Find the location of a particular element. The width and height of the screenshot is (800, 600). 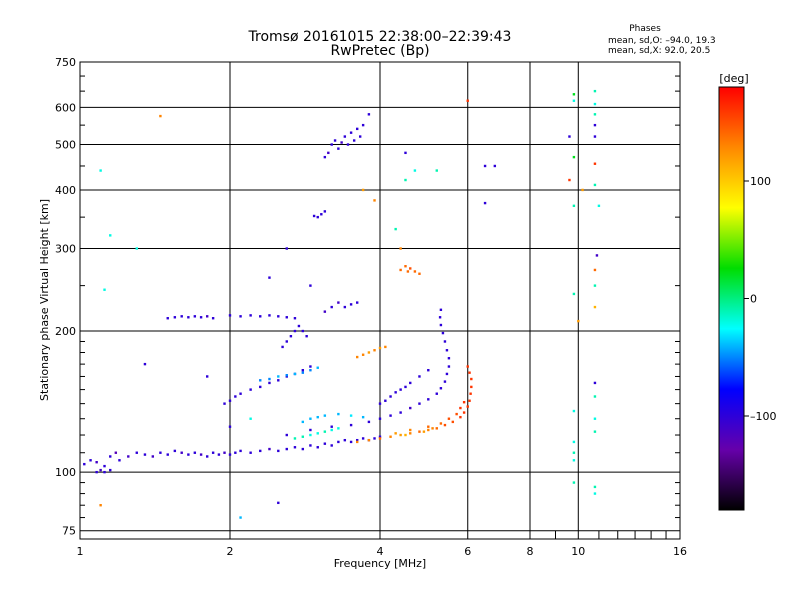

x-tick-label: 6 is located at coordinates (467, 551).